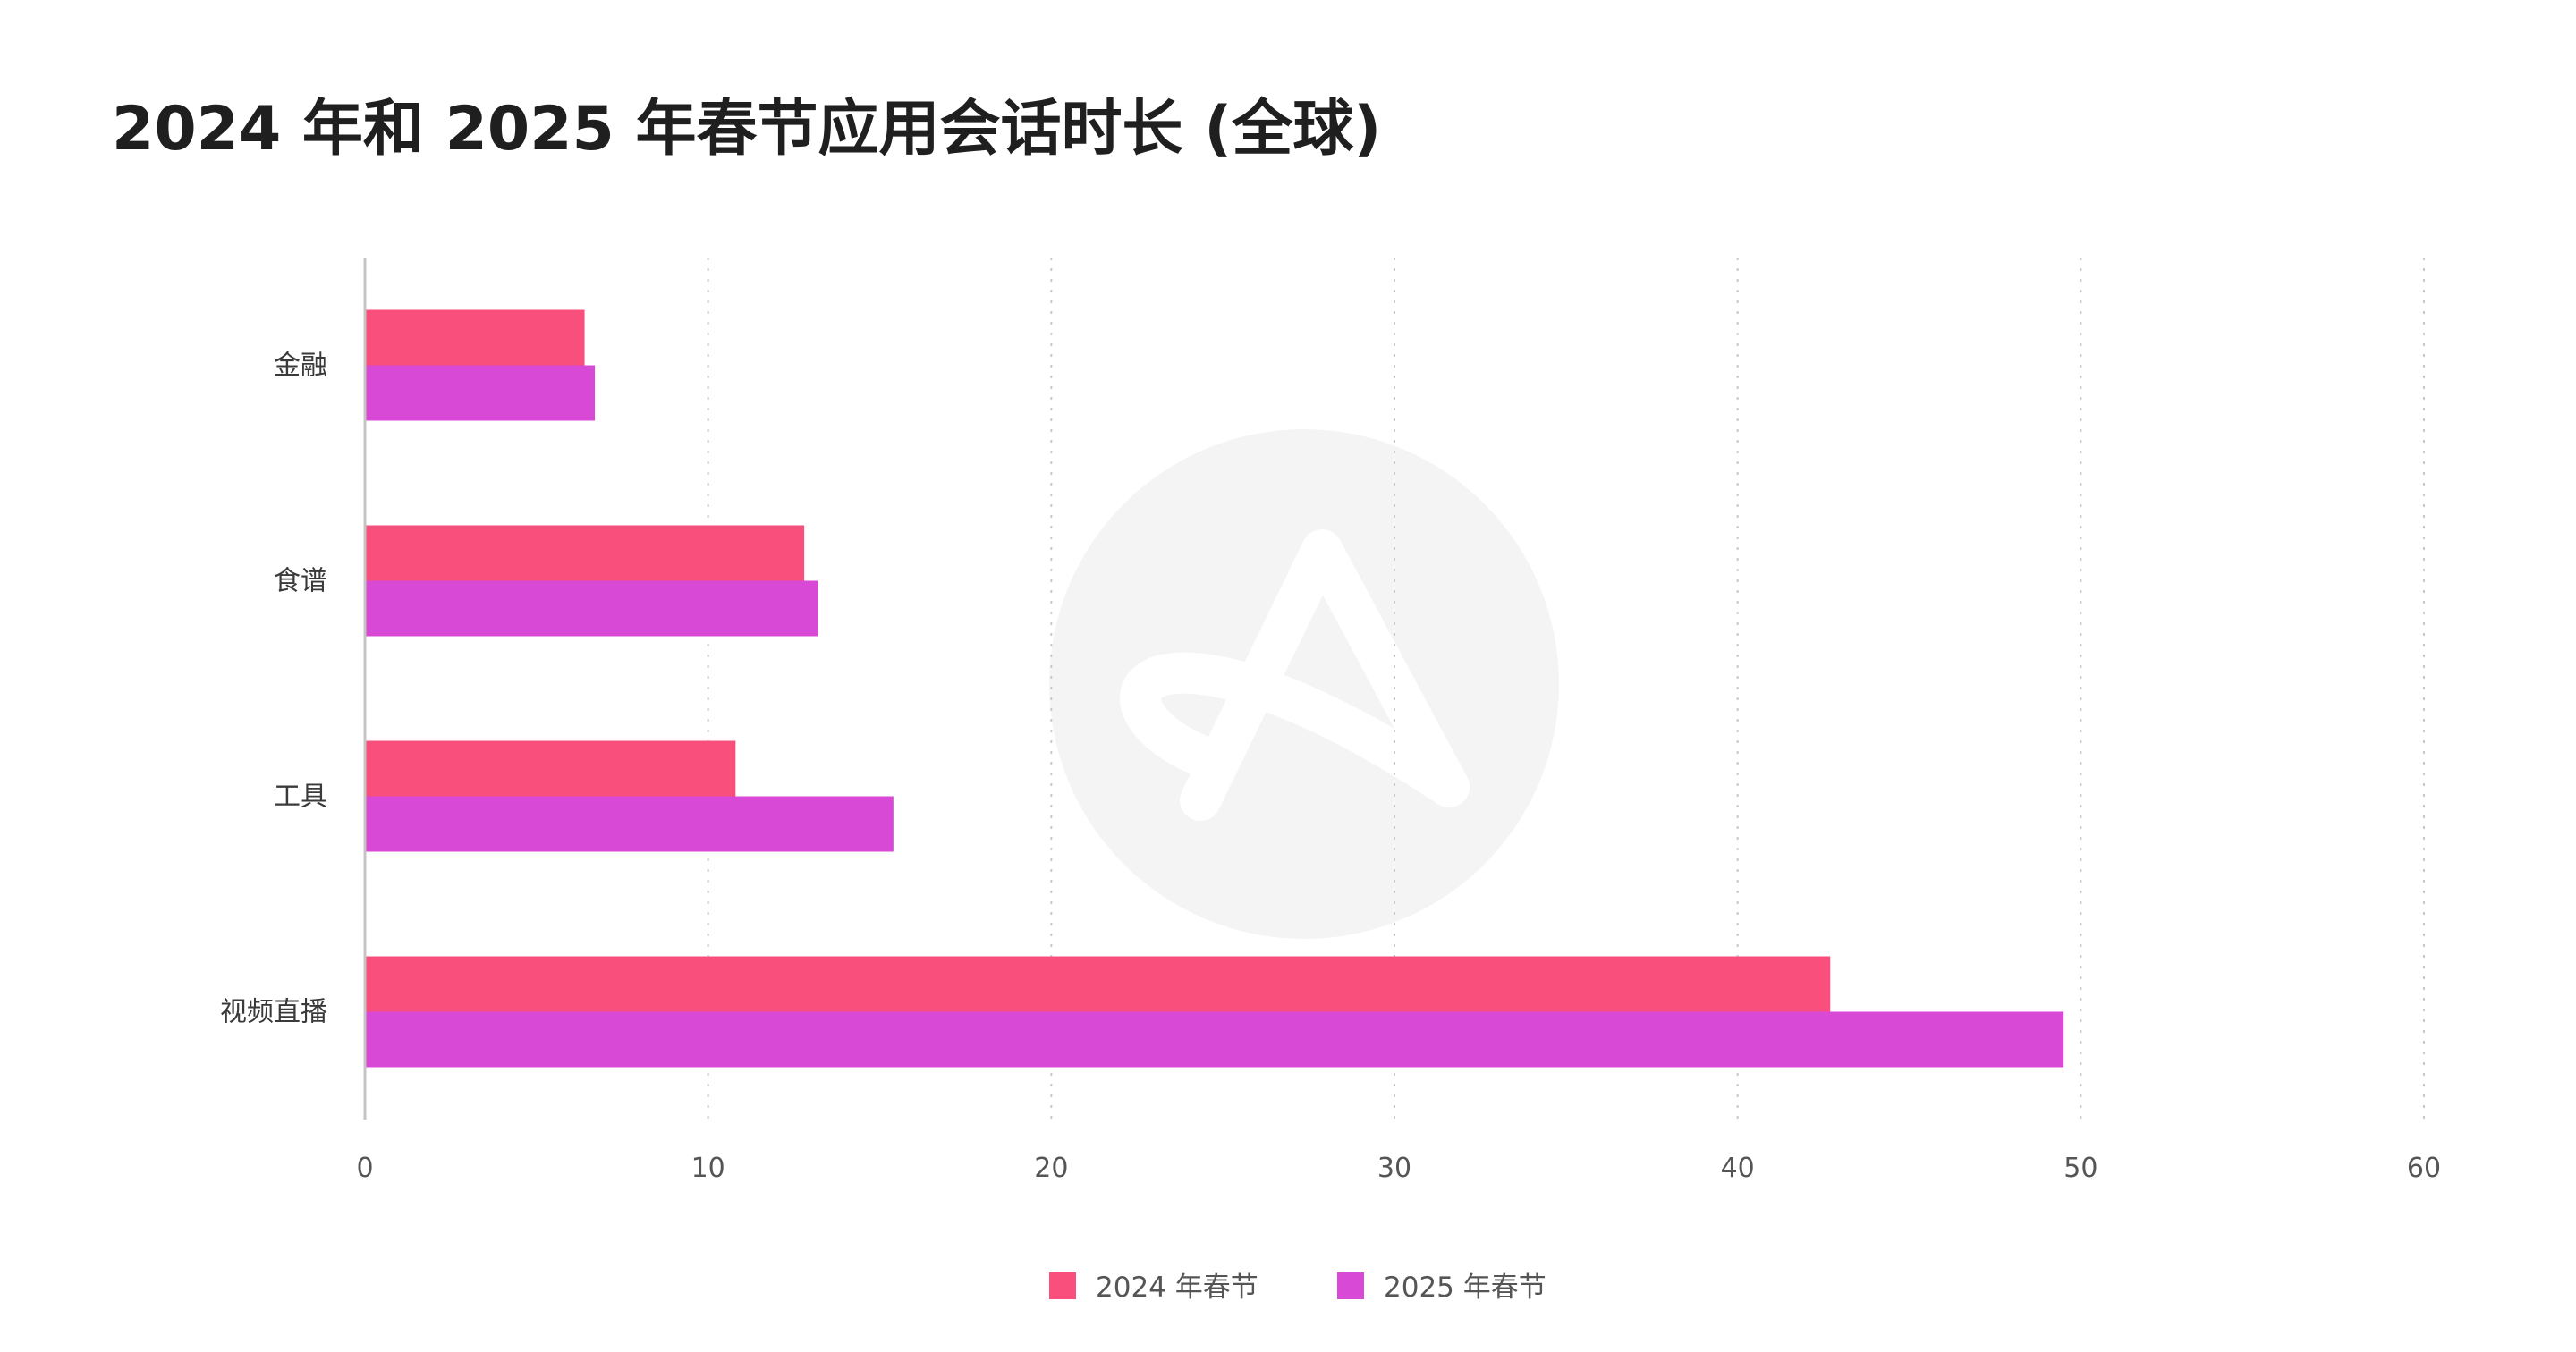 The height and width of the screenshot is (1352, 2576). What do you see at coordinates (300, 797) in the screenshot?
I see `category-label: 工具` at bounding box center [300, 797].